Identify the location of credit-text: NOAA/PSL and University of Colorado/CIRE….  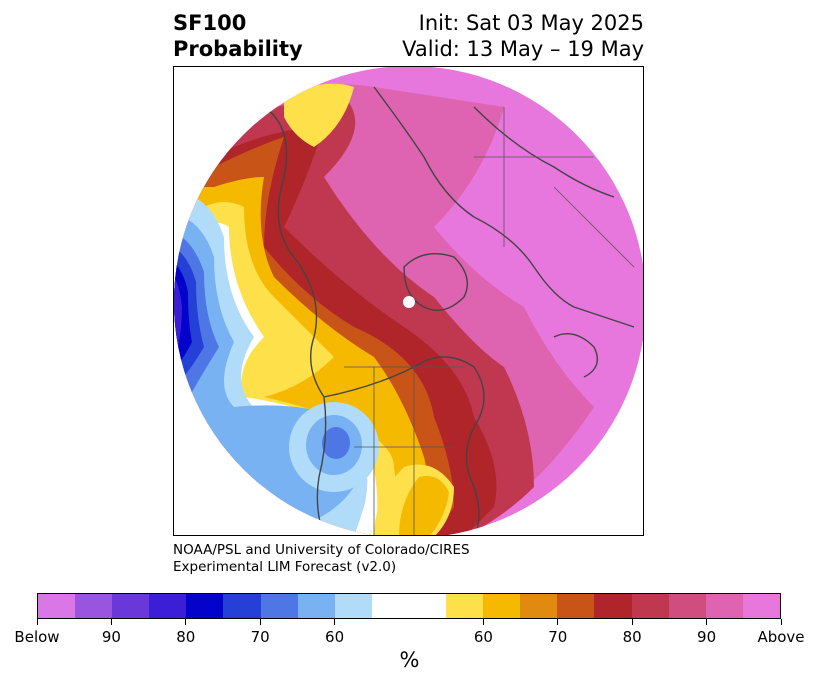
(321, 559).